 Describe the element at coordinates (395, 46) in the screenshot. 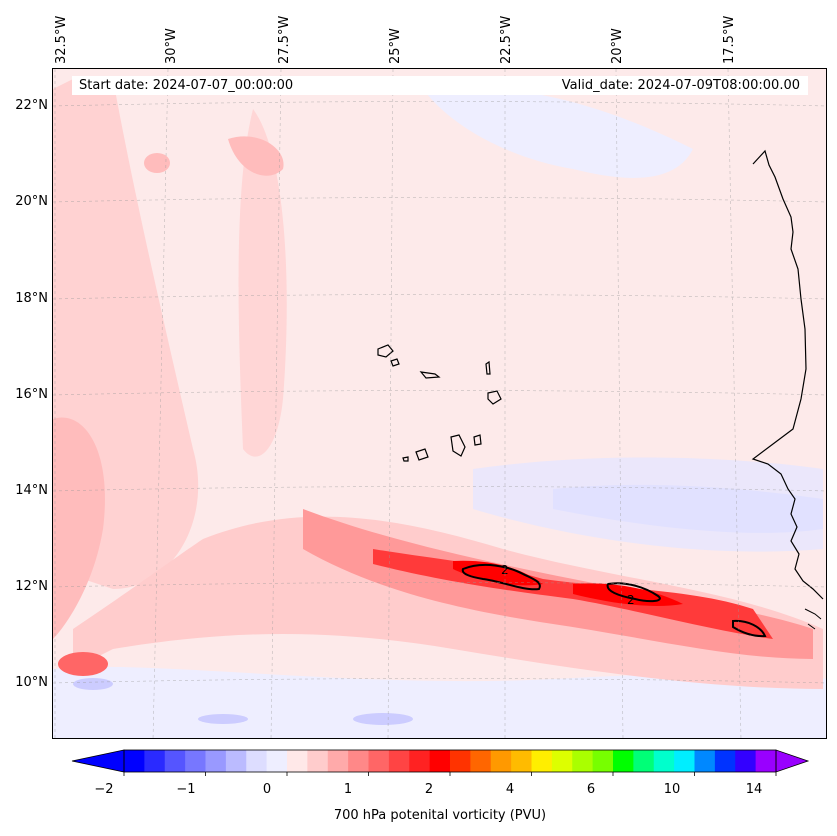

I see `lon-label-25w: 25°W` at that location.